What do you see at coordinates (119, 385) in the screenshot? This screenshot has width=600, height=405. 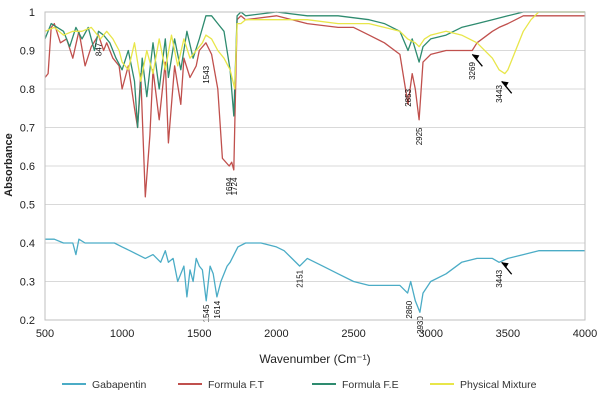 I see `legend-label: Gabapentin` at bounding box center [119, 385].